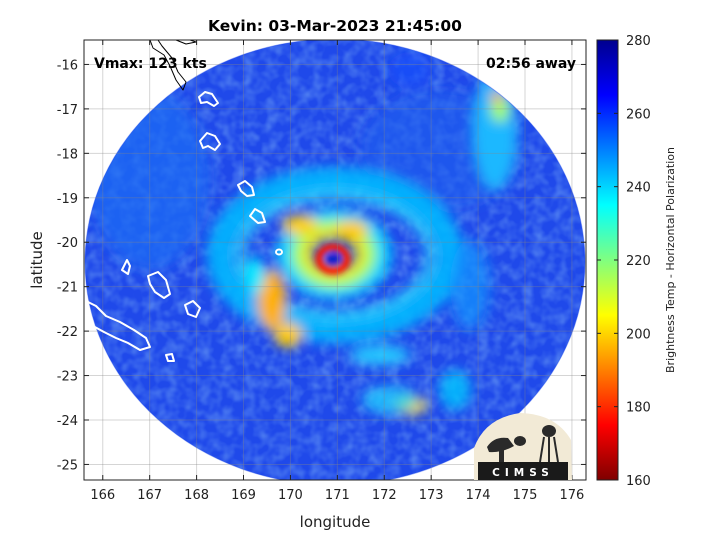 The height and width of the screenshot is (540, 720). I want to click on y-tick-label: -19, so click(67, 199).